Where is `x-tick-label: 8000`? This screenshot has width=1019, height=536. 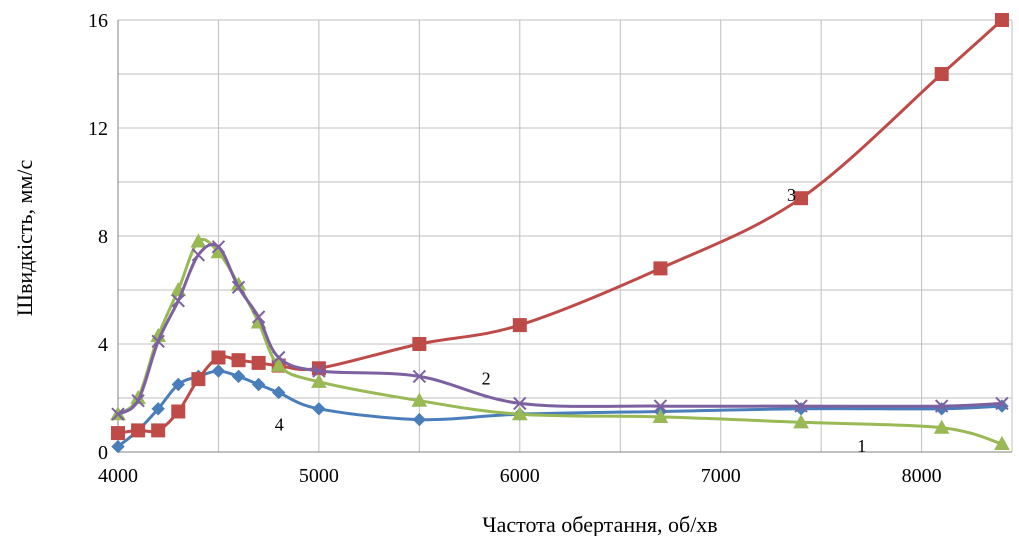 x-tick-label: 8000 is located at coordinates (922, 476).